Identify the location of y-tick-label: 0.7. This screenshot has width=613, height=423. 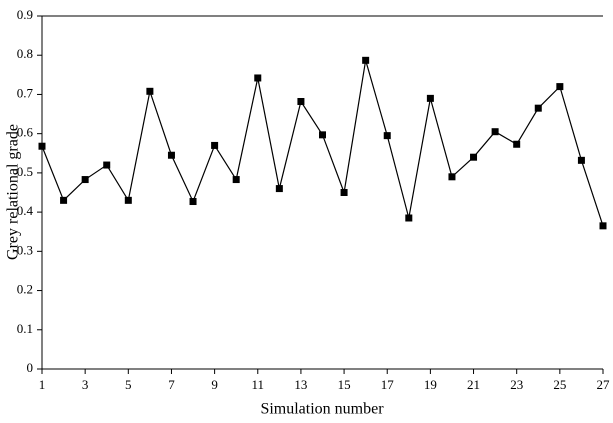
(25, 92).